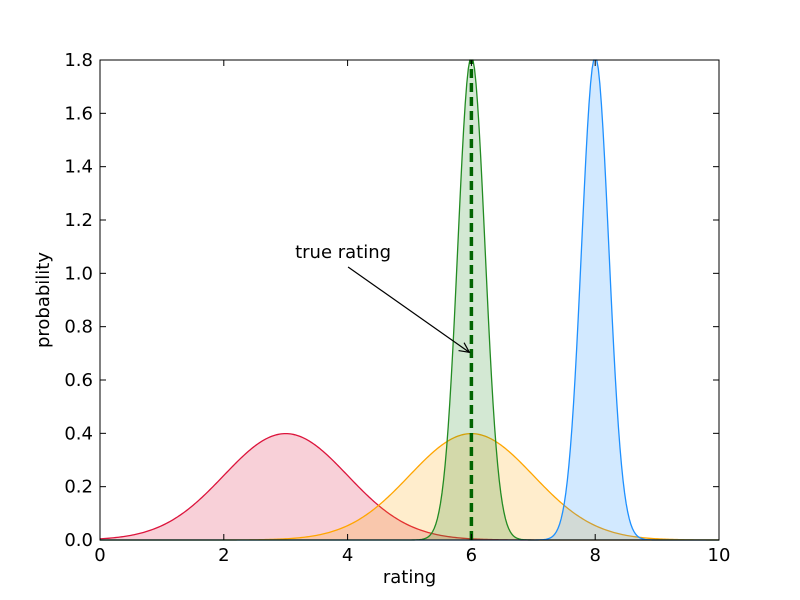 The width and height of the screenshot is (800, 600). Describe the element at coordinates (594, 555) in the screenshot. I see `x-tick-label: 8` at that location.